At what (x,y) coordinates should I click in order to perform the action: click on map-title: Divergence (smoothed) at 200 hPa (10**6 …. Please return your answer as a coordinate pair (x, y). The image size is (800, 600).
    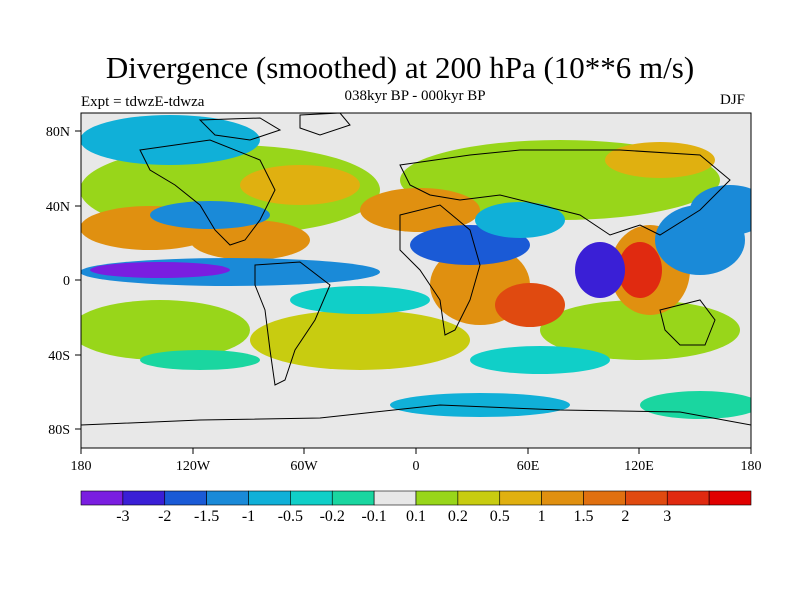
    Looking at the image, I should click on (400, 67).